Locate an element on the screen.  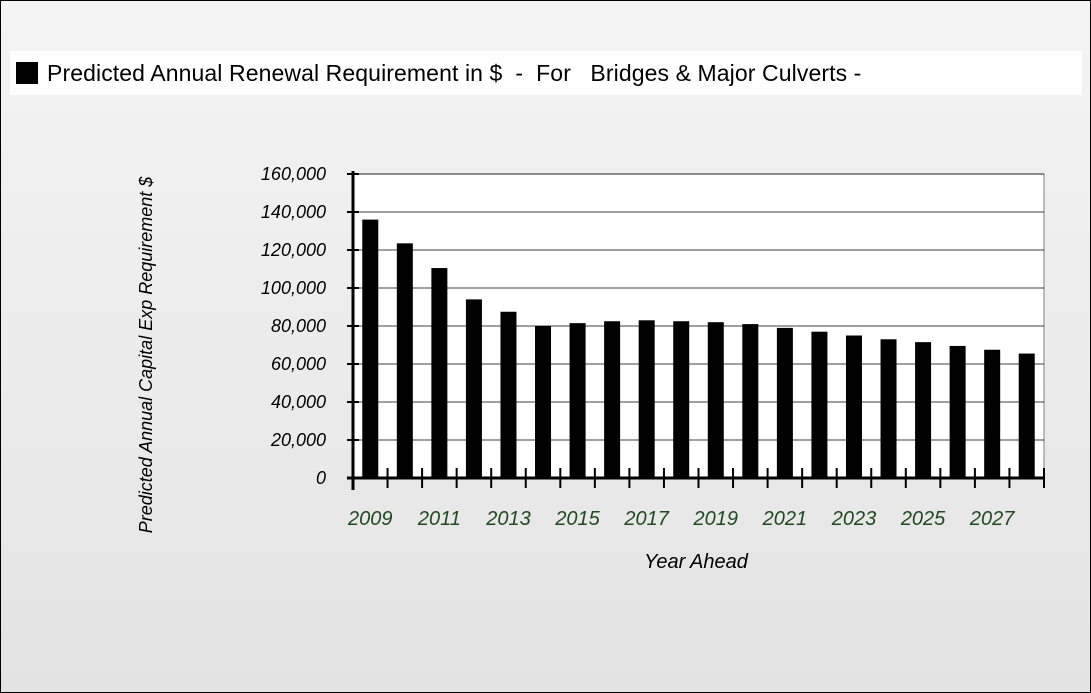
y-tick-label: 80,000 is located at coordinates (298, 326).